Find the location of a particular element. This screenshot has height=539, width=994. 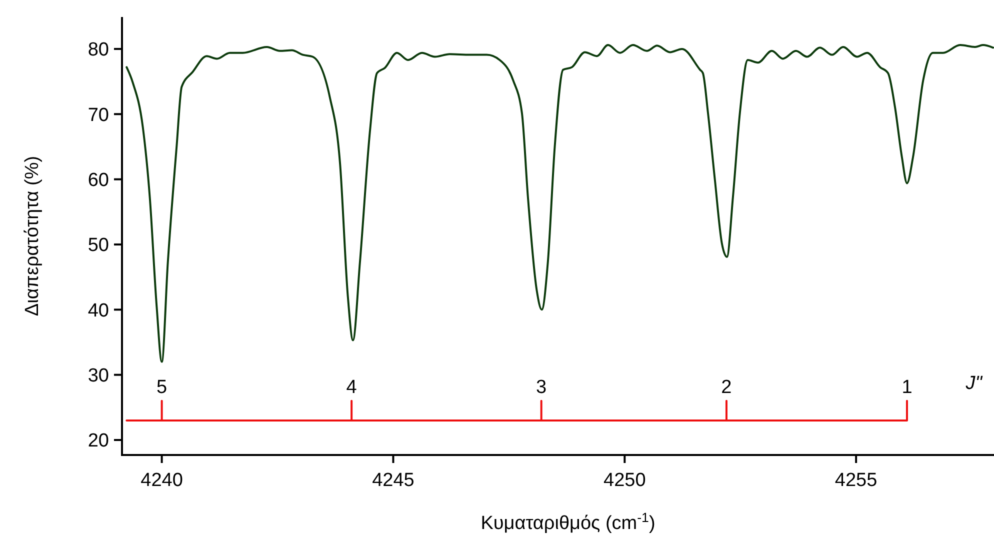

annotation: 3 is located at coordinates (541, 387).